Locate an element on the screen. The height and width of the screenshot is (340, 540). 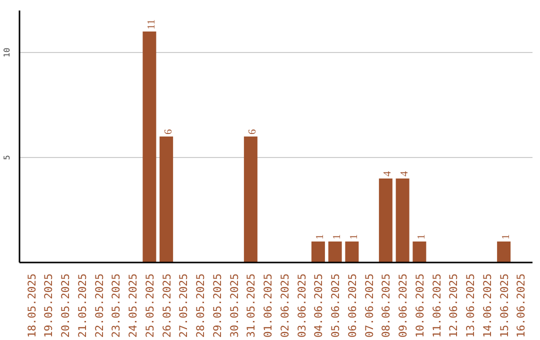
x-tick-label: 10.06.2025 is located at coordinates (419, 306).